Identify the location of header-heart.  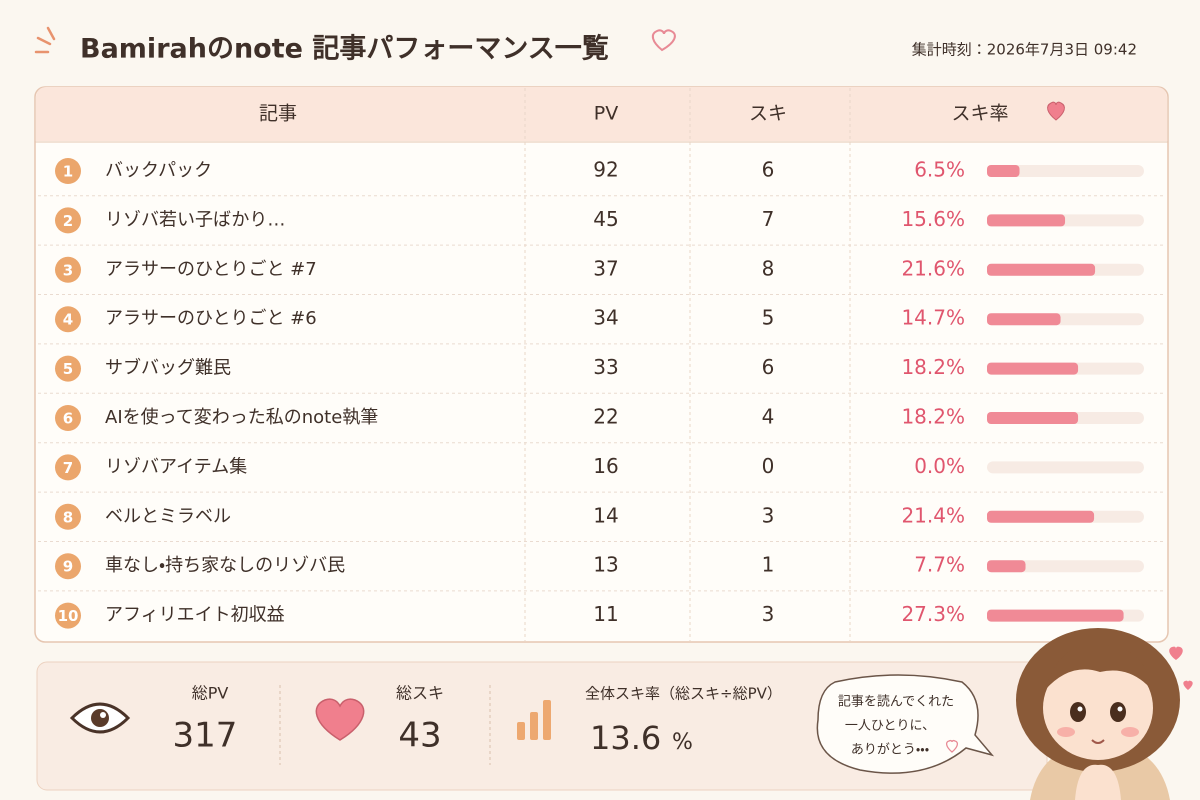
(1056, 111).